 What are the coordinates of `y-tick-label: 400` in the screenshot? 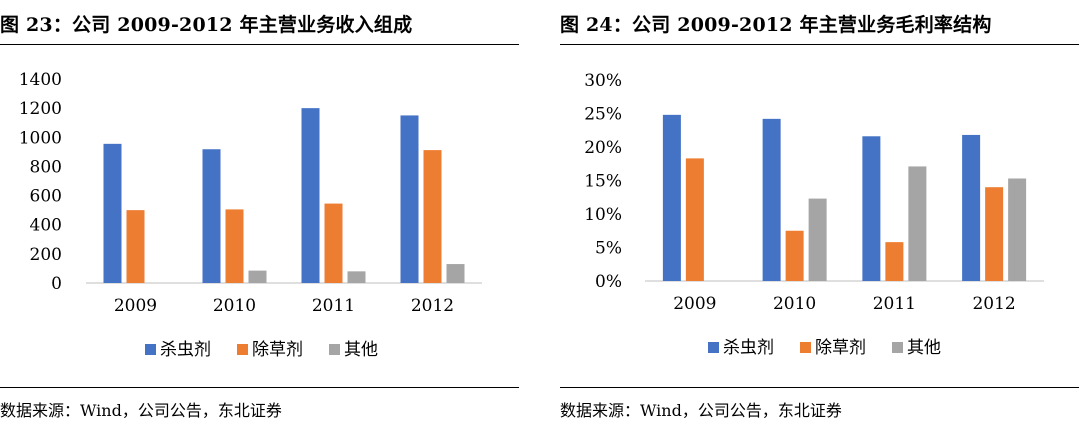 It's located at (46, 226).